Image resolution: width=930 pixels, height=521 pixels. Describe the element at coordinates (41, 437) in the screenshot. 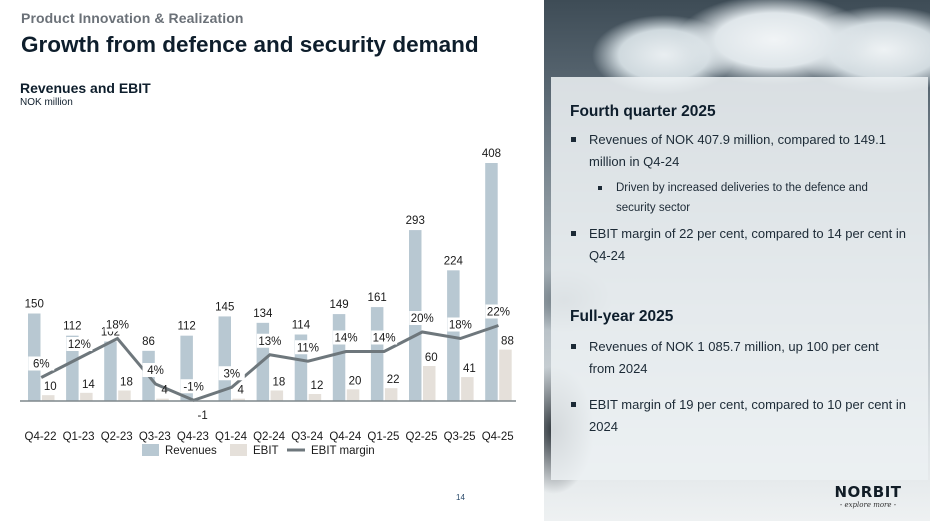

I see `x-tick-label: Q4-22` at that location.